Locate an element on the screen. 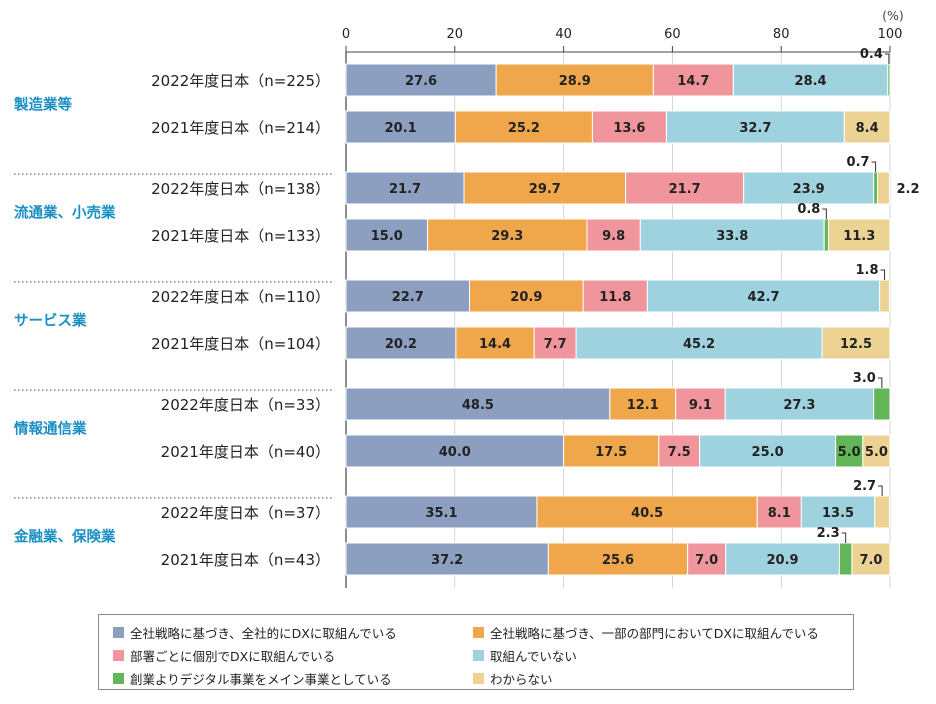 This screenshot has width=936, height=704. data-label: 27.6 is located at coordinates (421, 81).